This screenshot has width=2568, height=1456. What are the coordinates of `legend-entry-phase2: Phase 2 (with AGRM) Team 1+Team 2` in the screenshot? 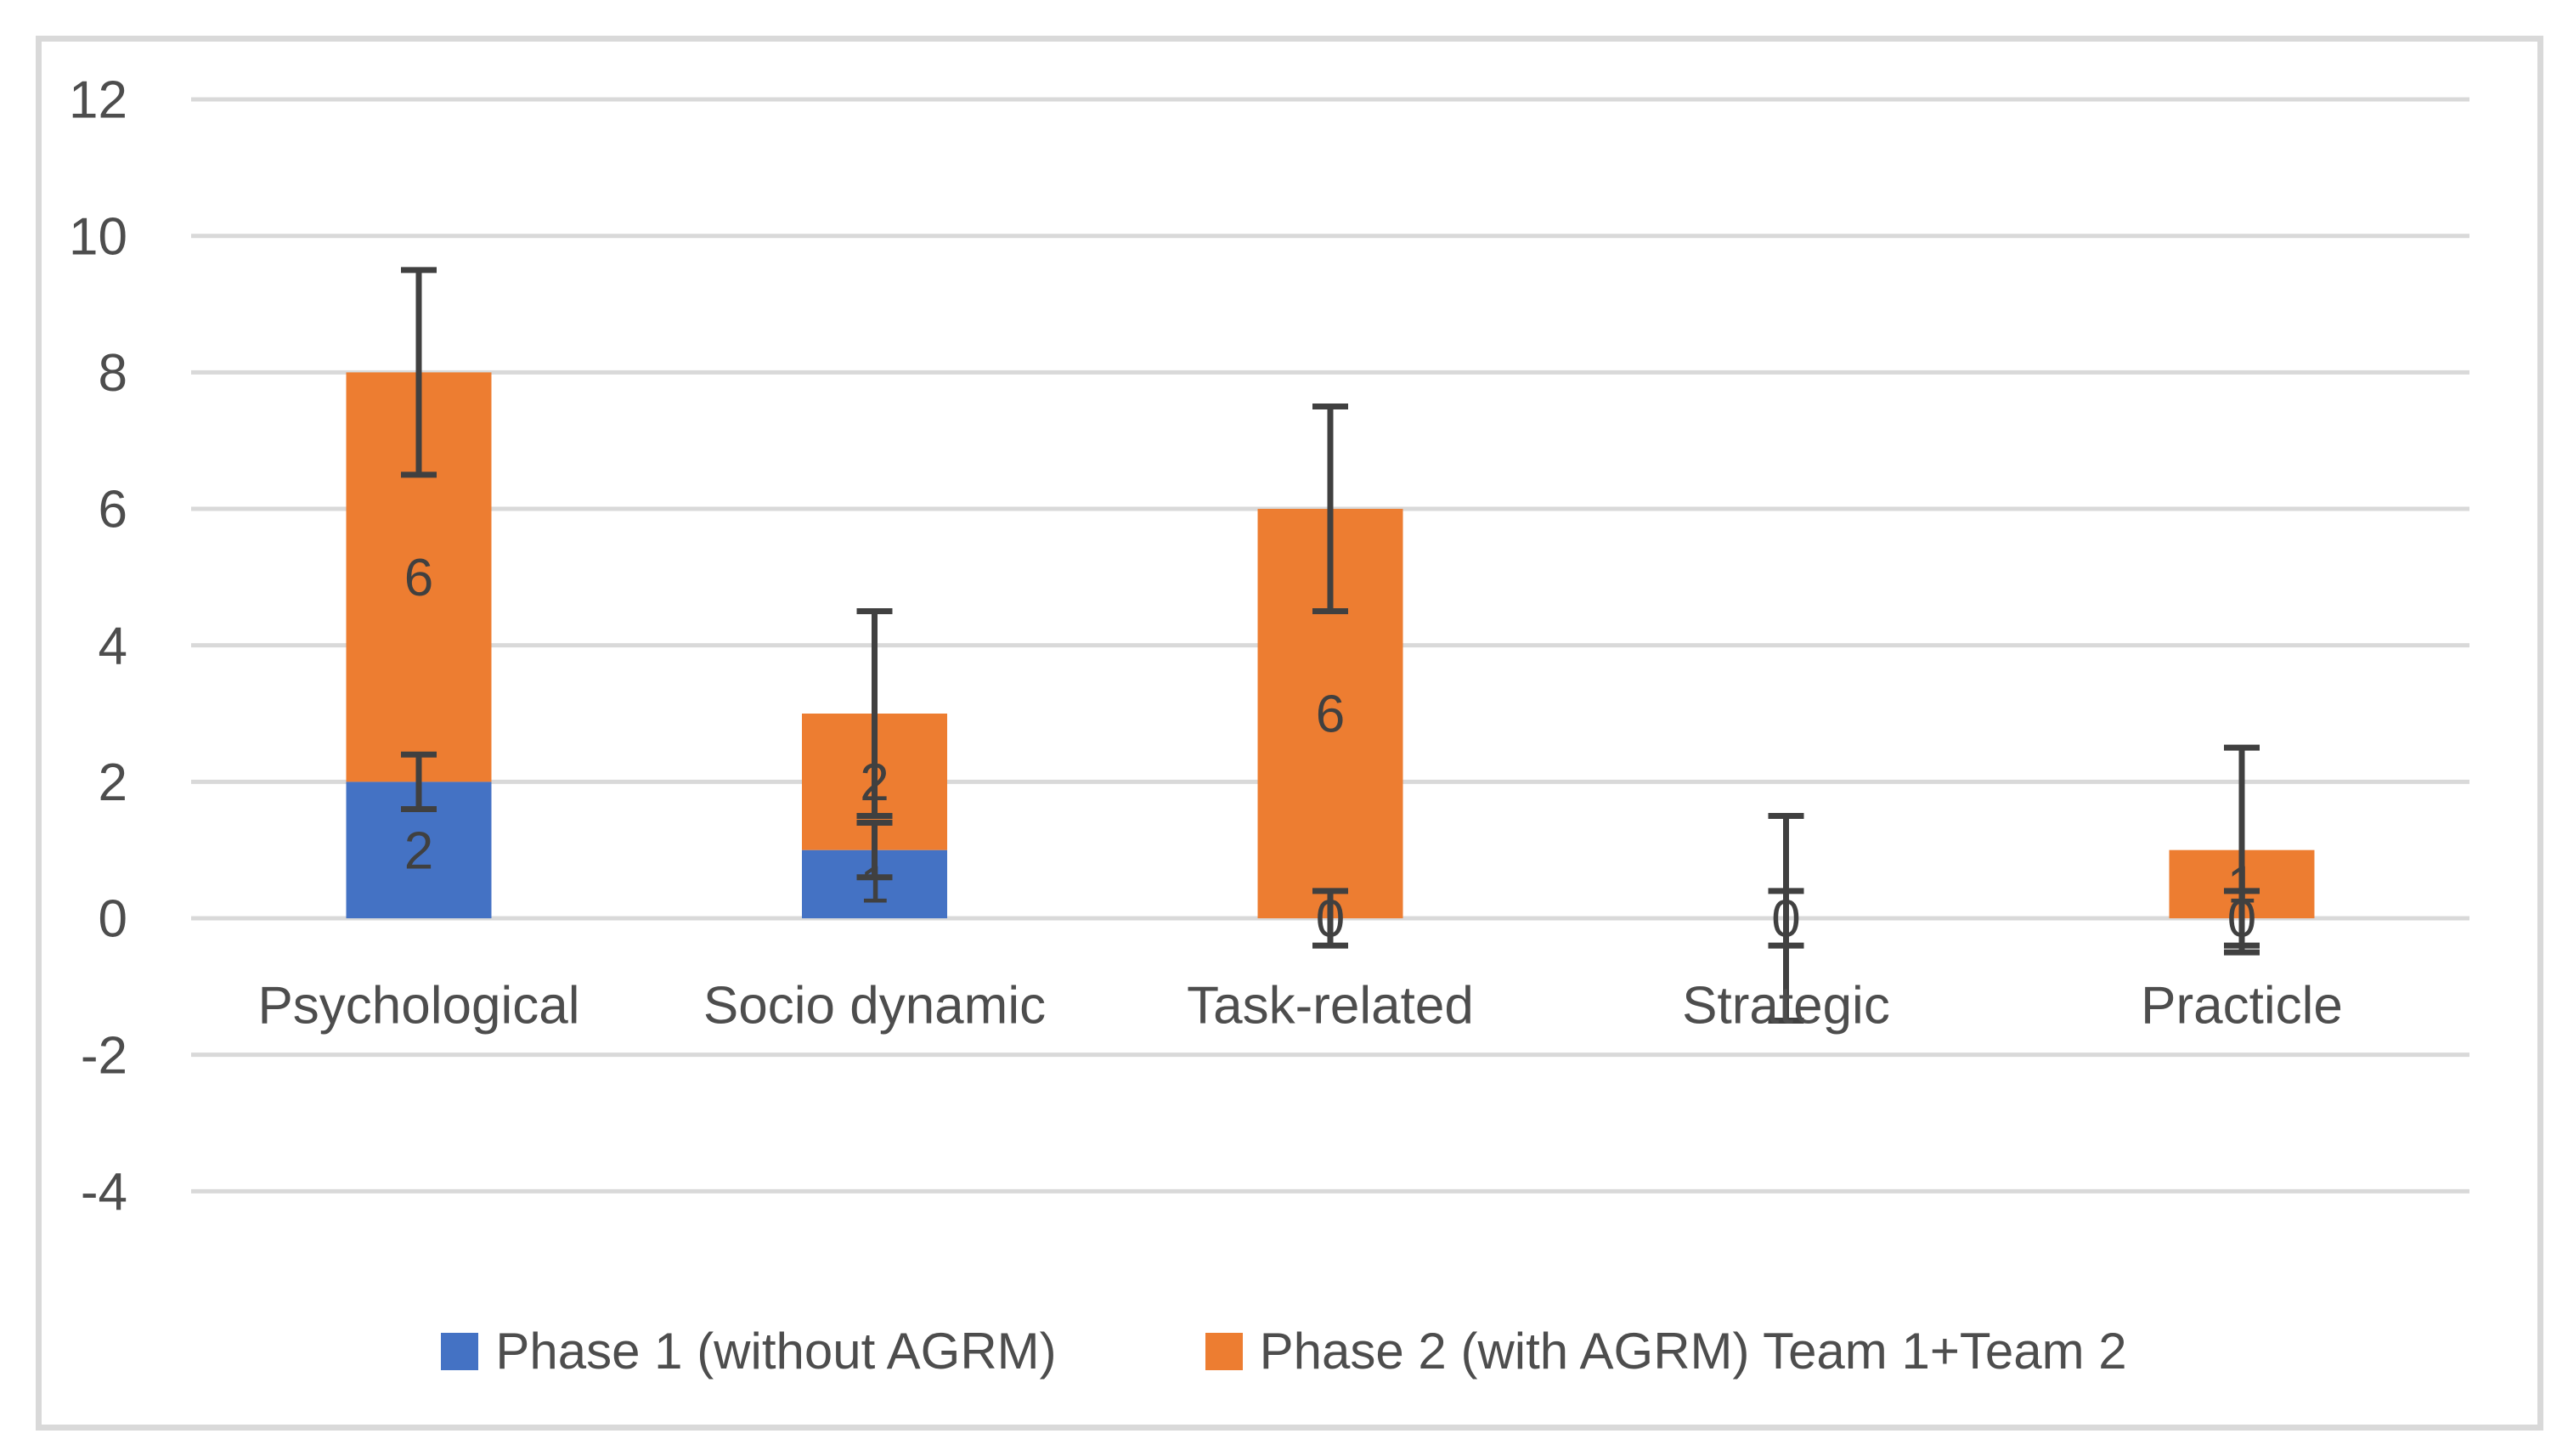 It's located at (1666, 1351).